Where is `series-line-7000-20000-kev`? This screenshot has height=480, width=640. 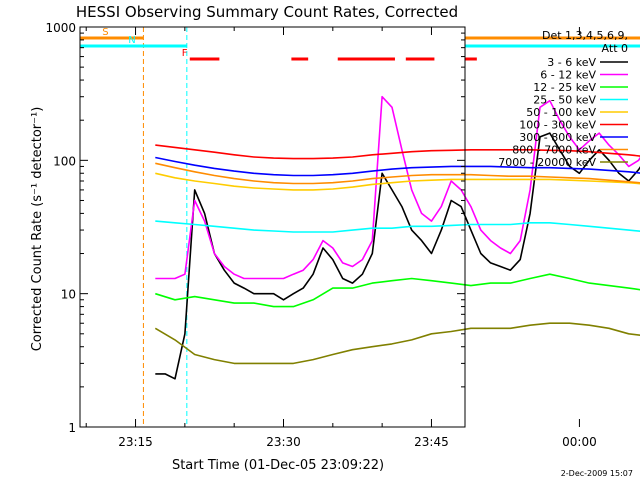
series-line-7000-20000-kev is located at coordinates (397, 343).